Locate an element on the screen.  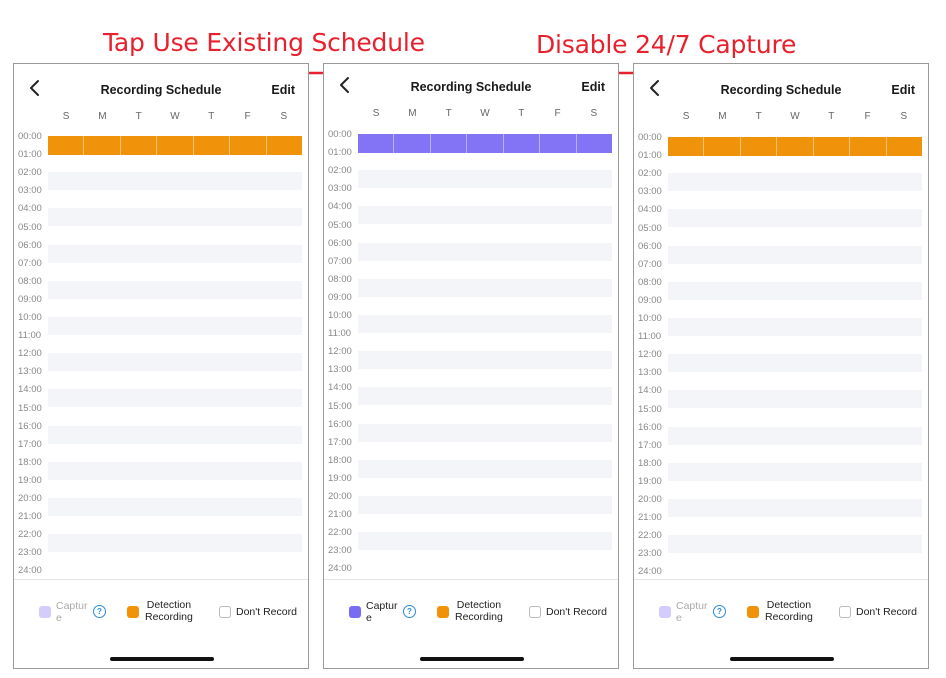
detection-label-line: Recording is located at coordinates (479, 617).